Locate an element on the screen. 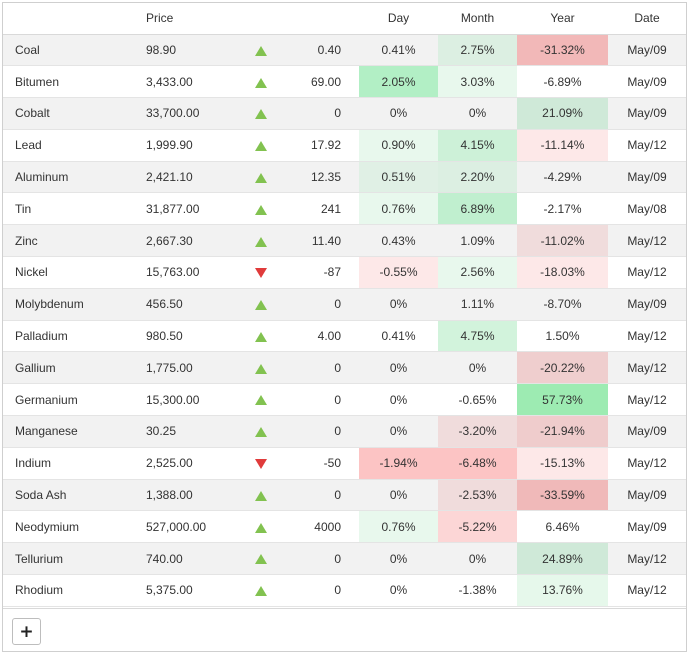 The width and height of the screenshot is (689, 654). commodity-name: Bitumen is located at coordinates (68, 82).